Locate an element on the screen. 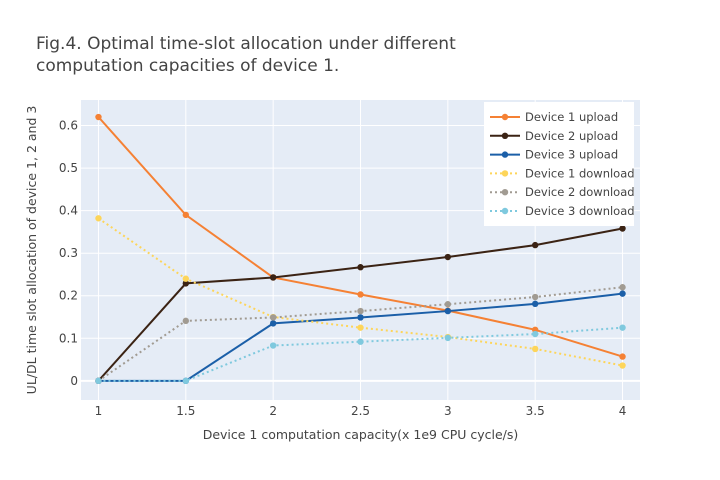  legend-item: Device 3 upload is located at coordinates (554, 155).